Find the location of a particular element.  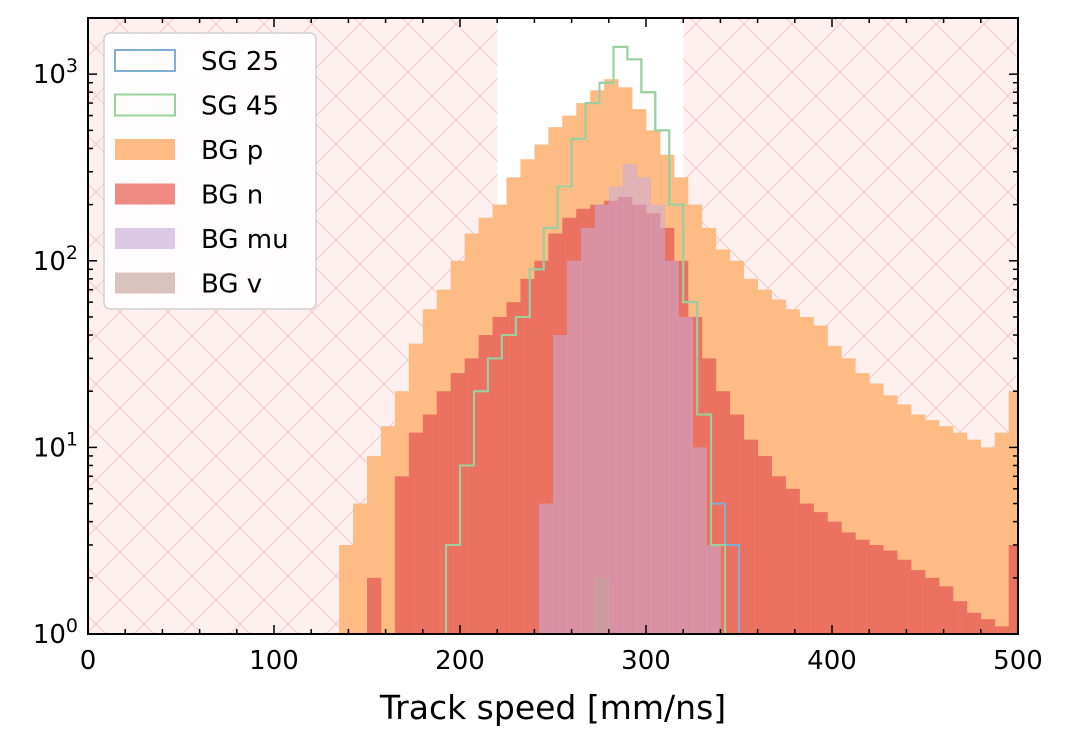

legend-swatch-bg-v is located at coordinates (145, 283).